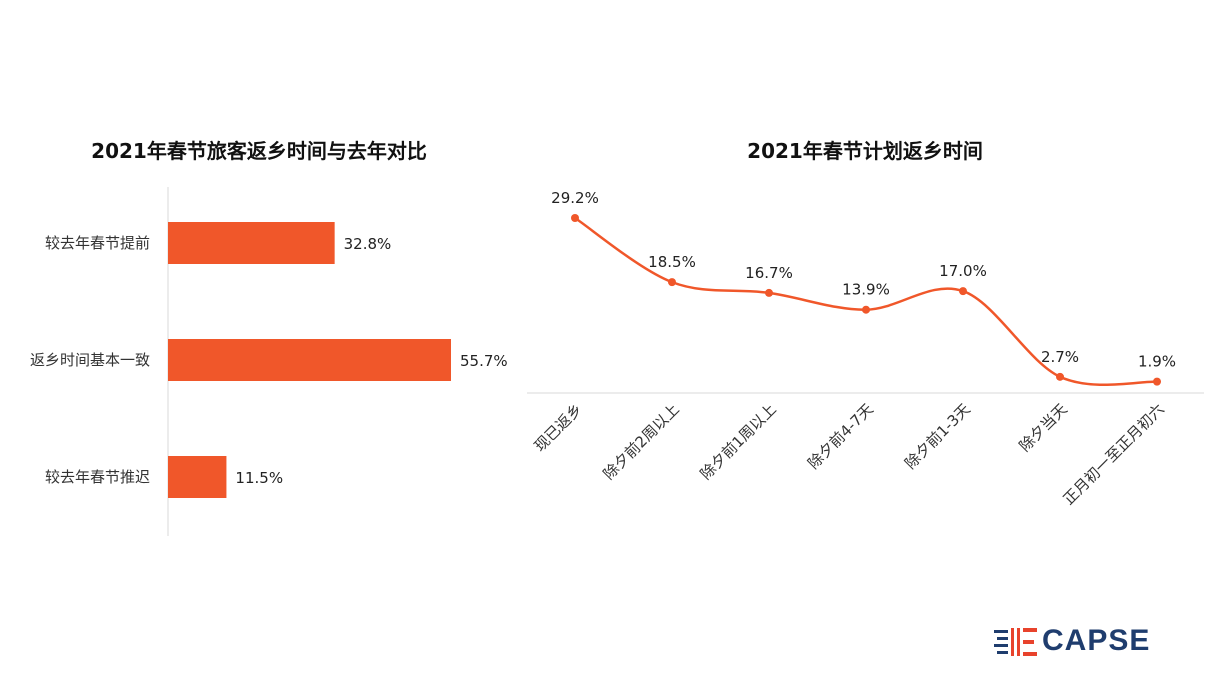  What do you see at coordinates (97, 243) in the screenshot?
I see `bar-category-label: 较去年春节提前` at bounding box center [97, 243].